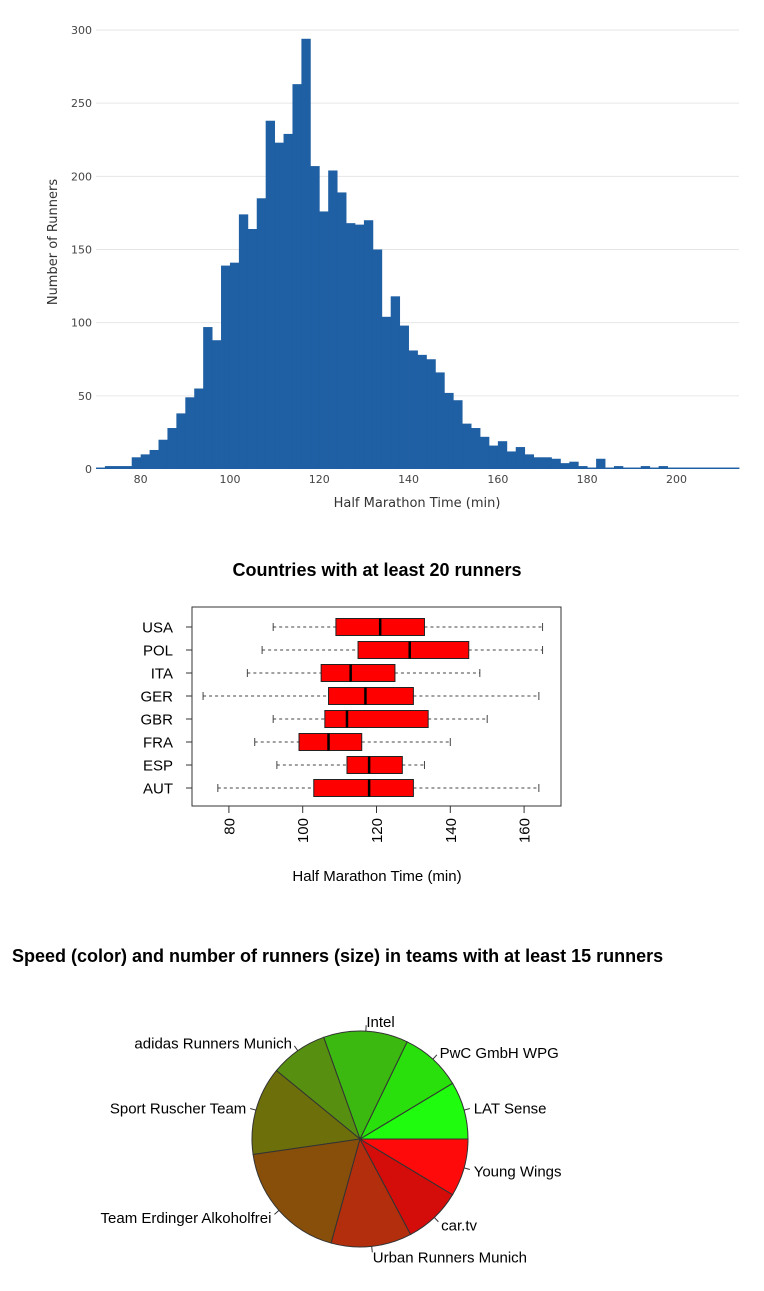 This screenshot has width=764, height=1291. What do you see at coordinates (497, 479) in the screenshot?
I see `histogram-x-tick-label: 160` at bounding box center [497, 479].